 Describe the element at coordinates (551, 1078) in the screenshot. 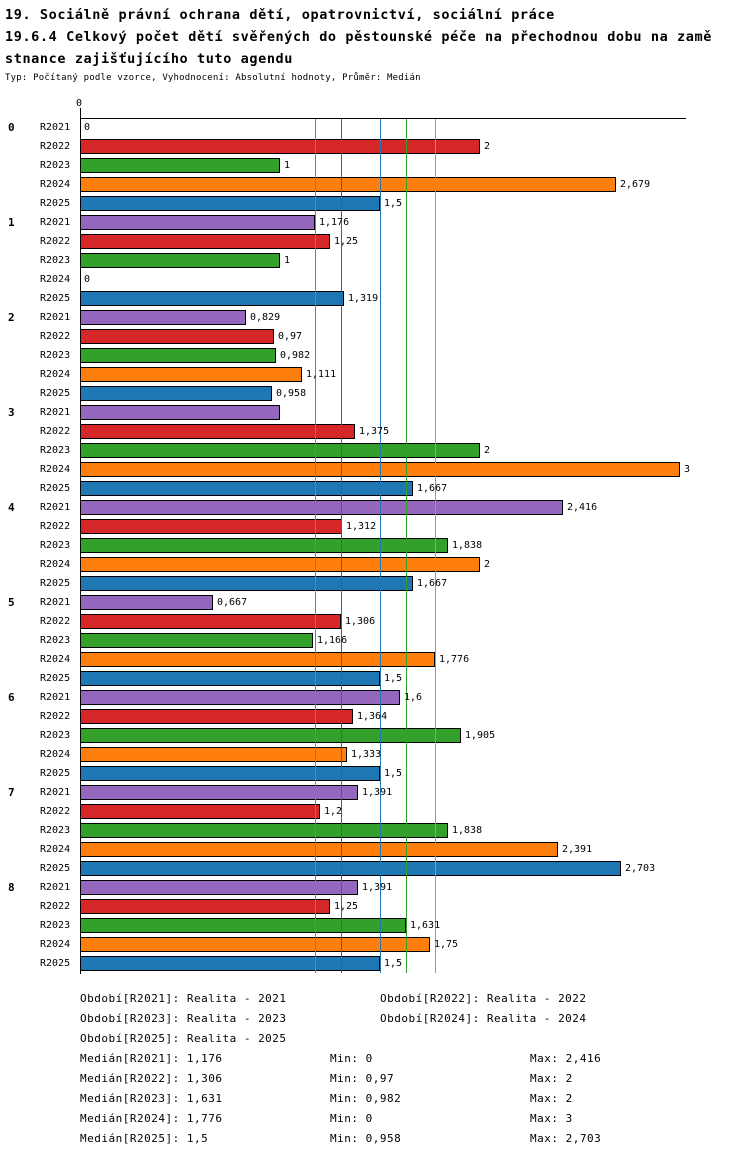

I see `stat-max-r2022: Max: 2` at that location.